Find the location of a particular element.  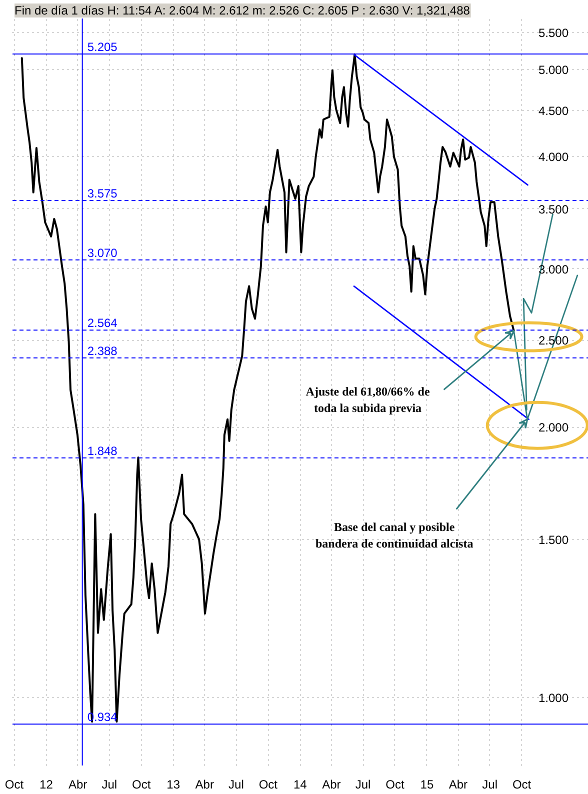

y-tick-label: 1.500 is located at coordinates (553, 539).